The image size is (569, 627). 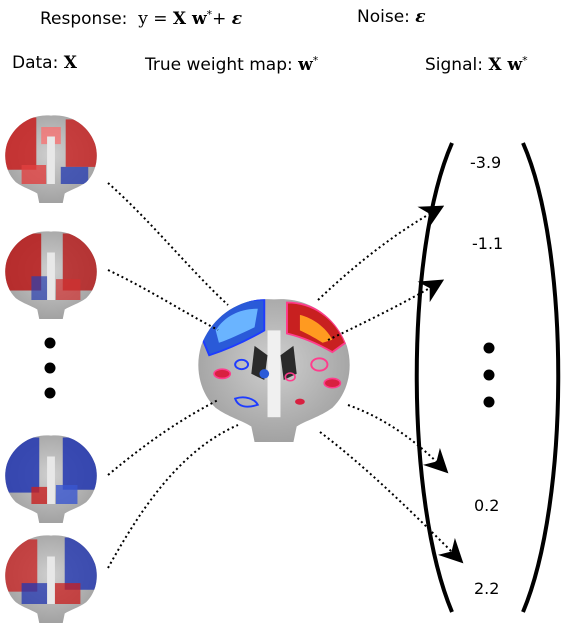 What do you see at coordinates (209, 14) in the screenshot?
I see `star-superscript: *` at bounding box center [209, 14].